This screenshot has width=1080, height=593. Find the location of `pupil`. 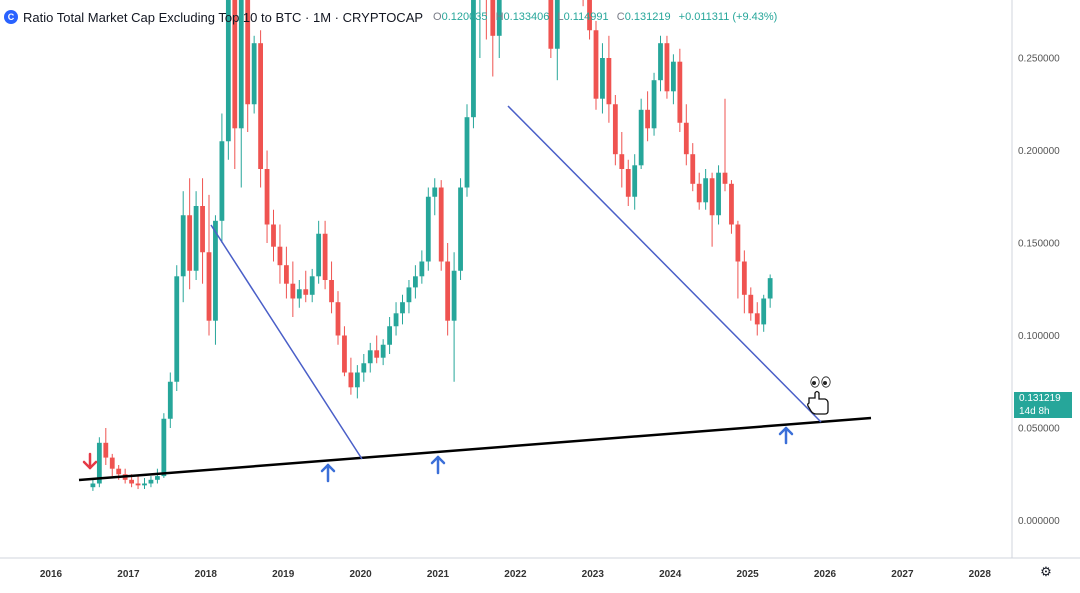

pupil is located at coordinates (814, 383).